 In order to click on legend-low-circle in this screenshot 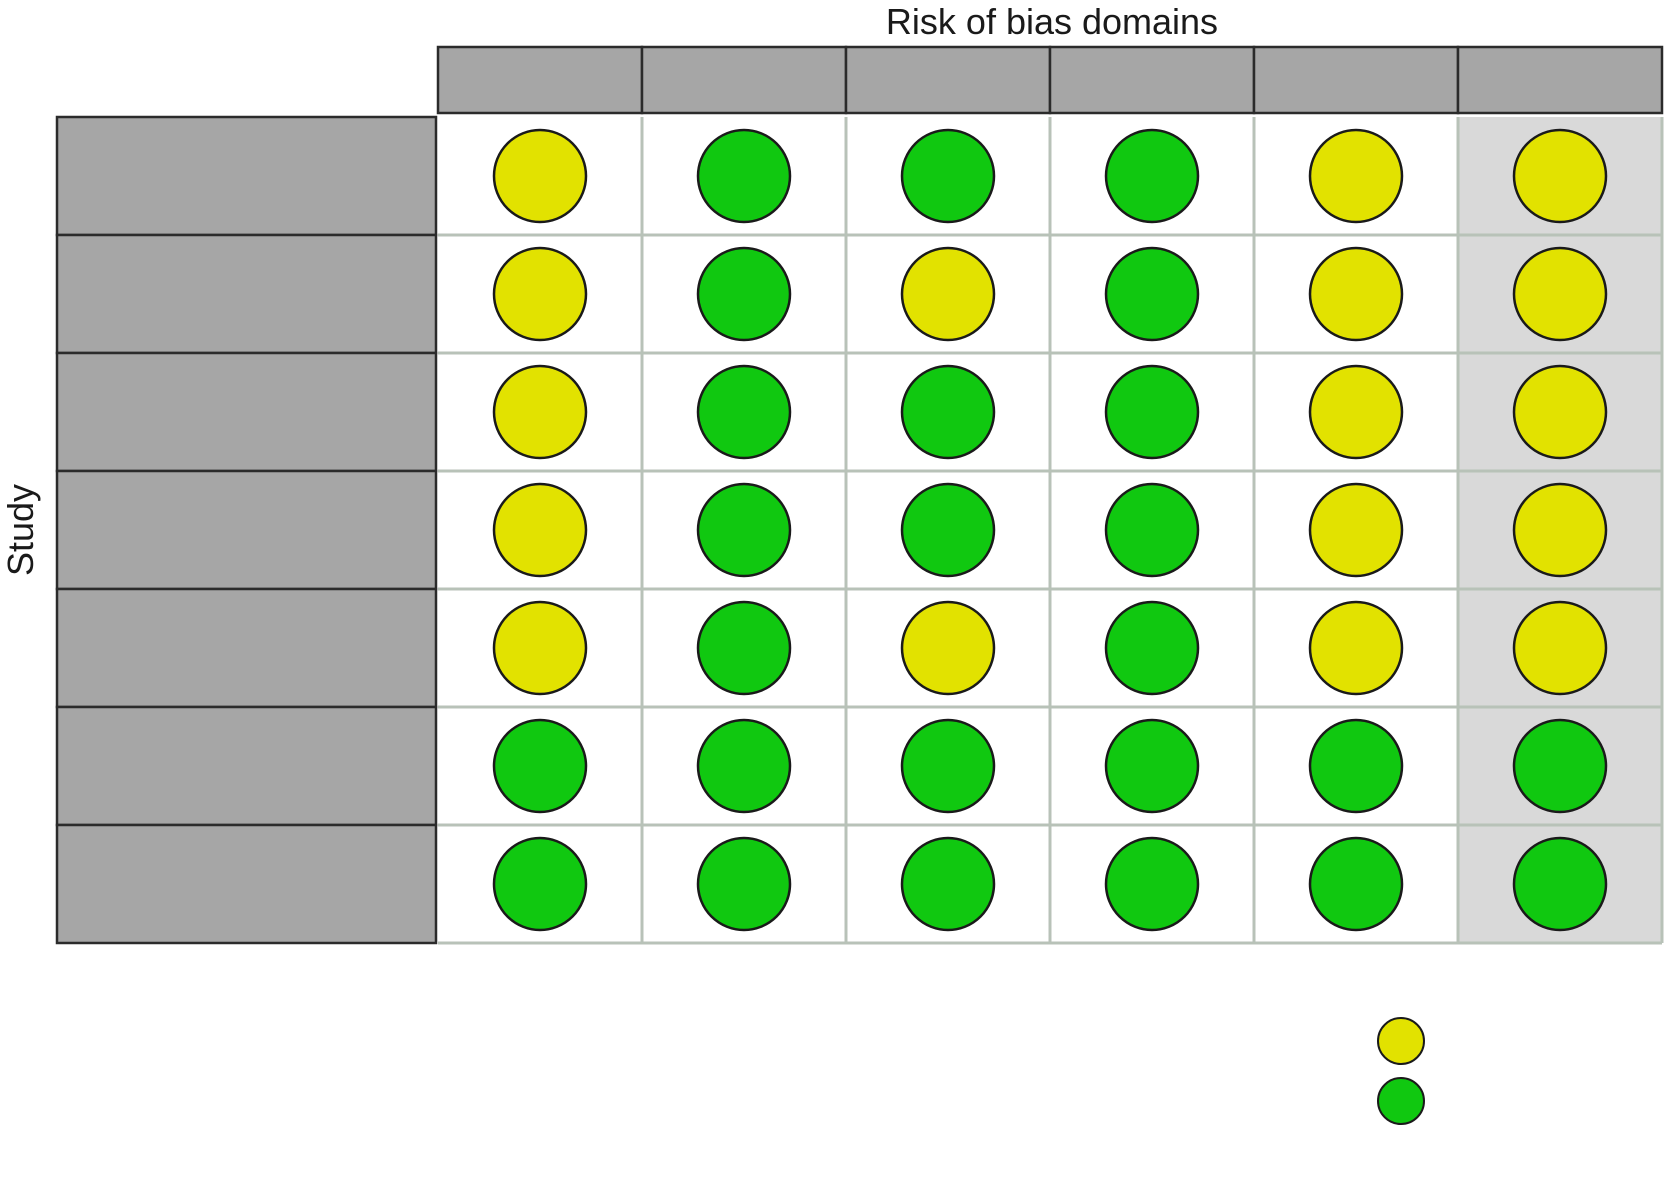, I will do `click(1401, 1101)`.